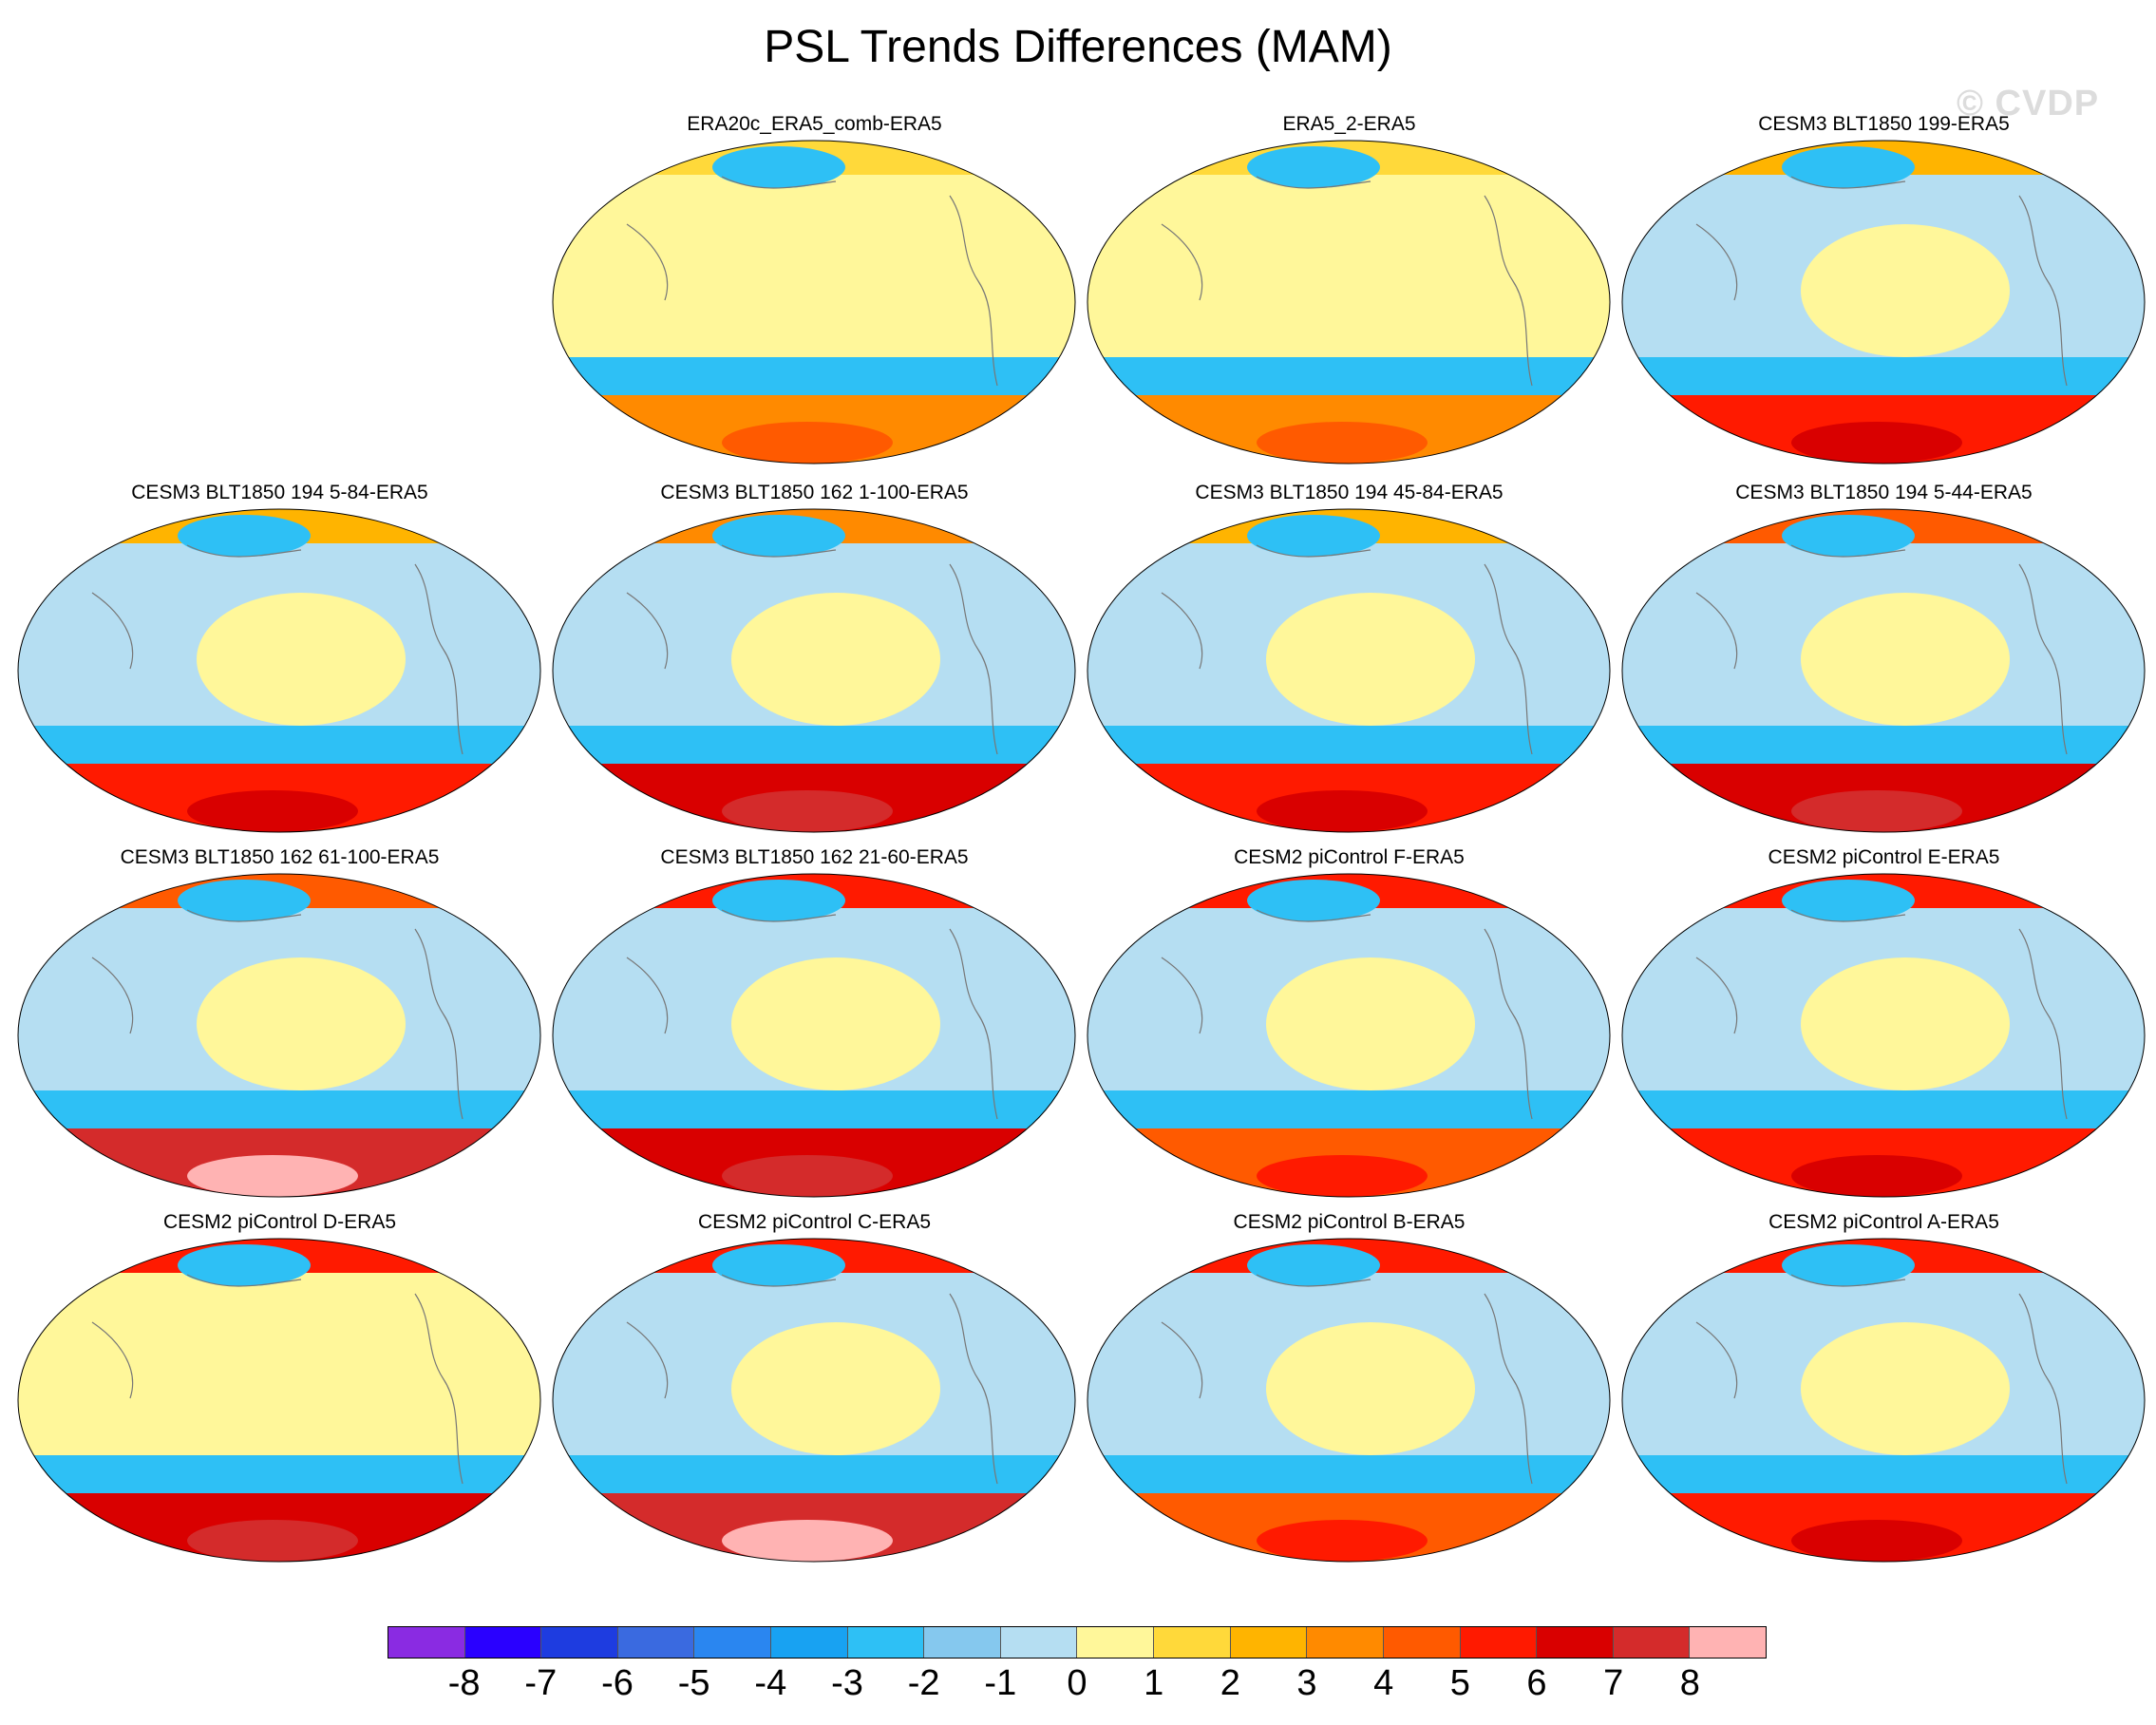 Image resolution: width=2156 pixels, height=1725 pixels. Describe the element at coordinates (1384, 1683) in the screenshot. I see `colorbar-tick-label: 4` at that location.